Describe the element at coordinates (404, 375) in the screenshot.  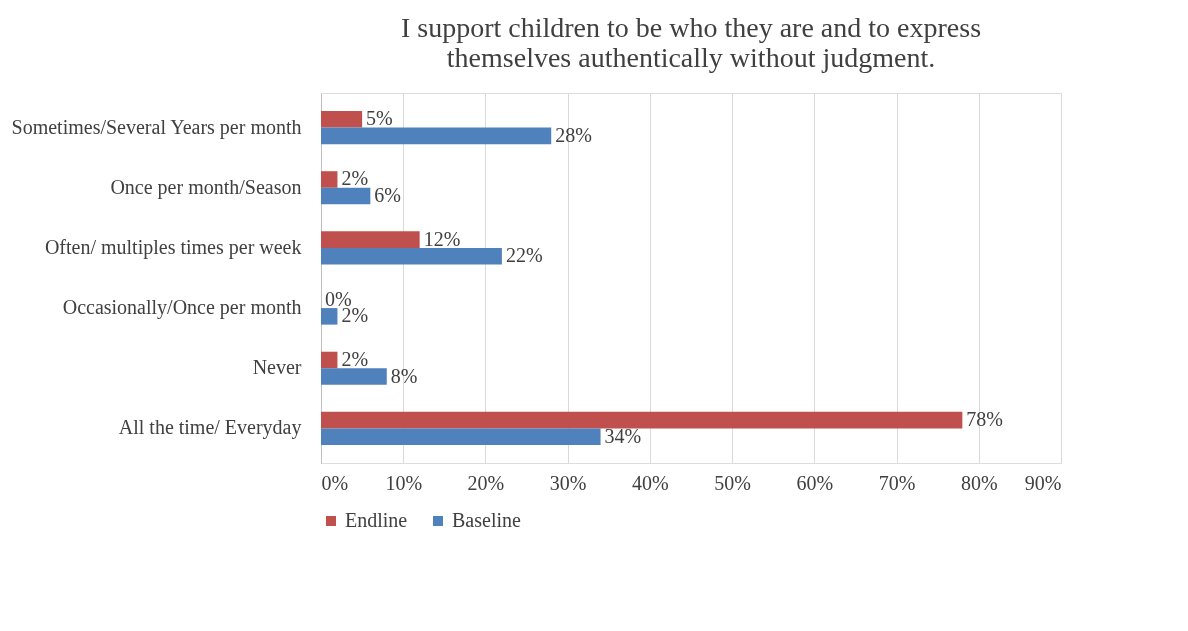
I see `data-label: 8%` at that location.